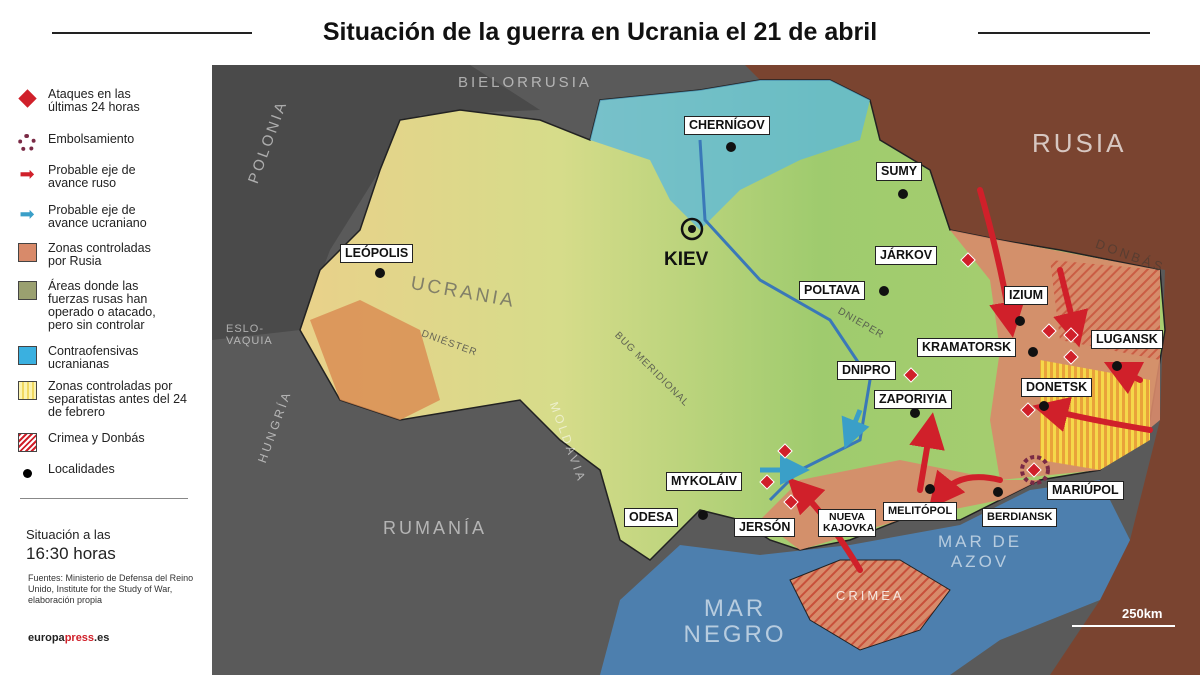 This screenshot has height=675, width=1200. What do you see at coordinates (377, 253) in the screenshot?
I see `city-leopolis: LEÓPOLIS` at bounding box center [377, 253].